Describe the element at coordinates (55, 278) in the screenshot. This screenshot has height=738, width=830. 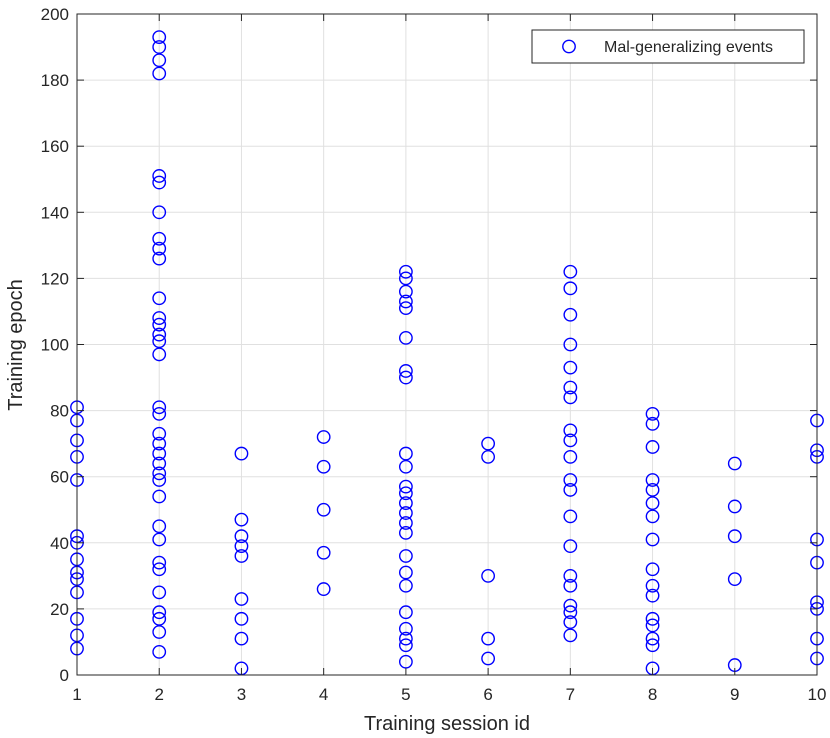
I see `y-tick-label: 120` at that location.